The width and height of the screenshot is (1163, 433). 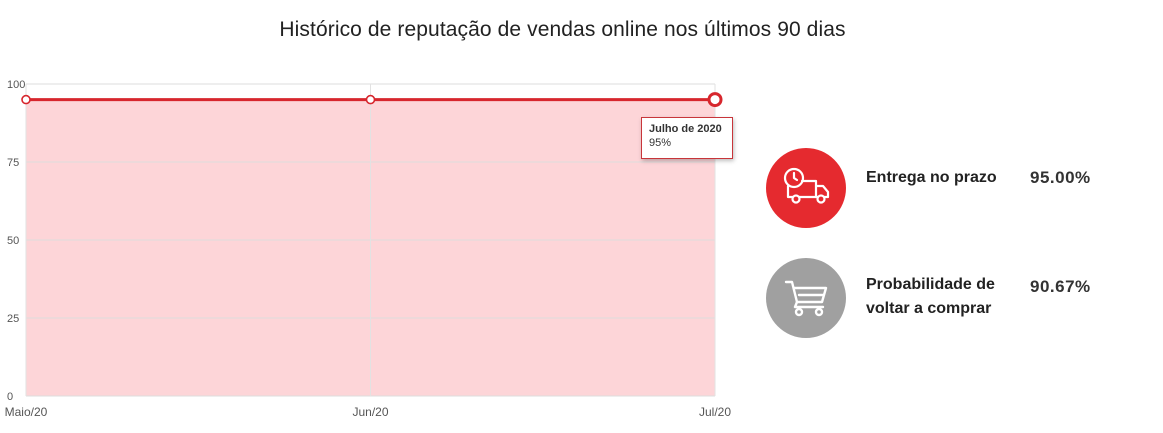 What do you see at coordinates (687, 138) in the screenshot?
I see `chart-tooltip: Julho de 2020 95%` at bounding box center [687, 138].